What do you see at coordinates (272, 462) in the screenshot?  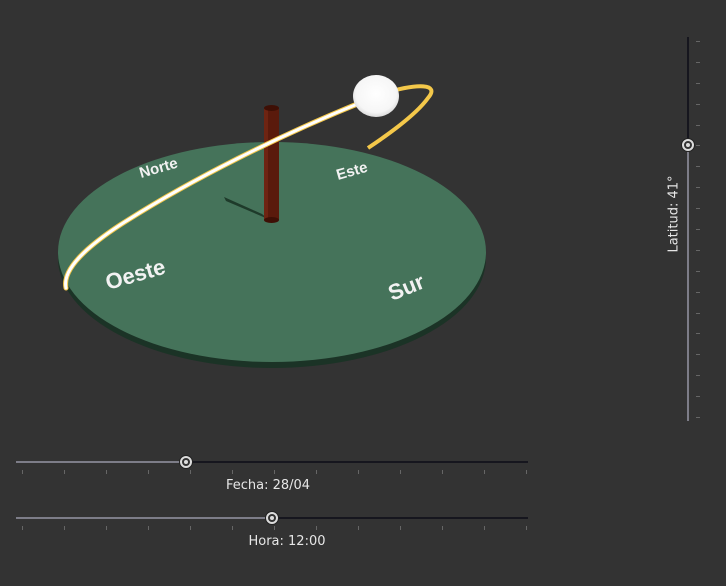 I see `fecha-slider-track` at bounding box center [272, 462].